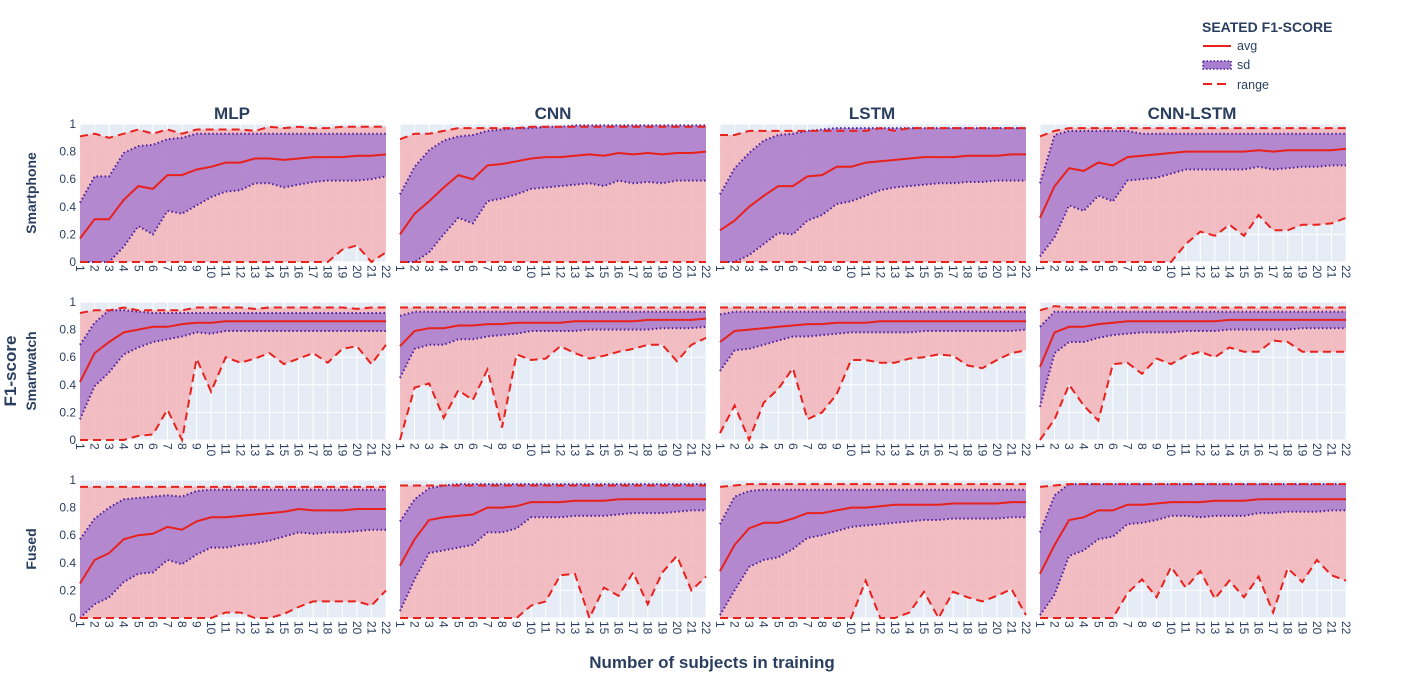 Image resolution: width=1426 pixels, height=700 pixels. I want to click on panel-fused-lstm-x-tick-12: 12, so click(880, 628).